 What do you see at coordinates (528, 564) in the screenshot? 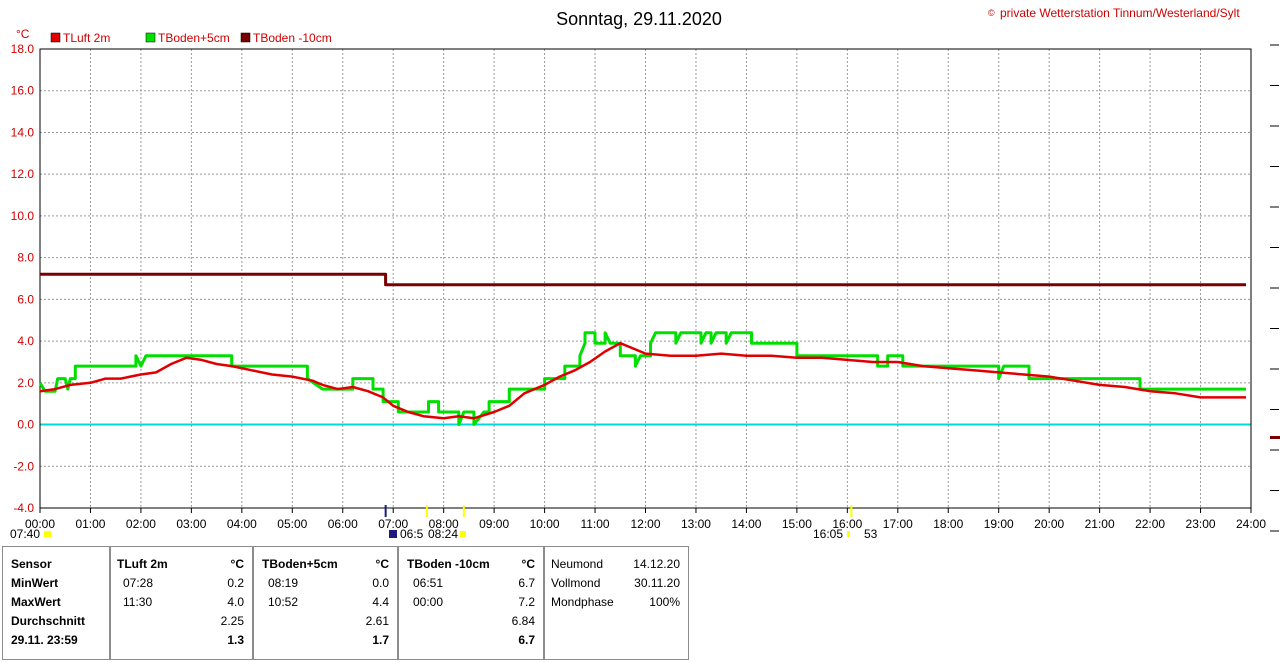
I see `col-unit-tboden10: °C` at bounding box center [528, 564].